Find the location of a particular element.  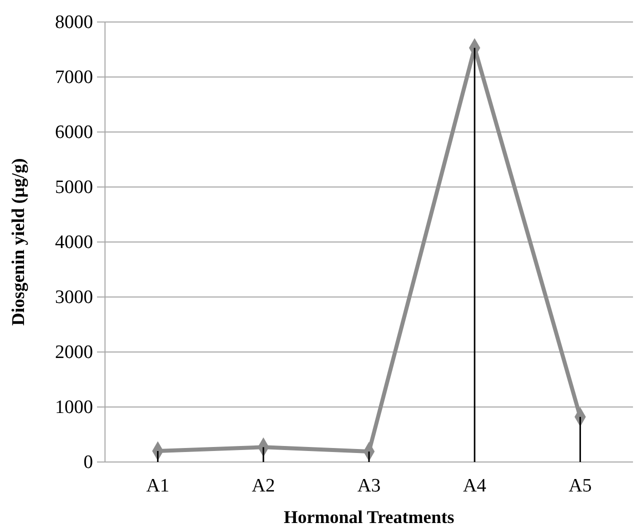

y-tick-label: 8000 is located at coordinates (74, 23).